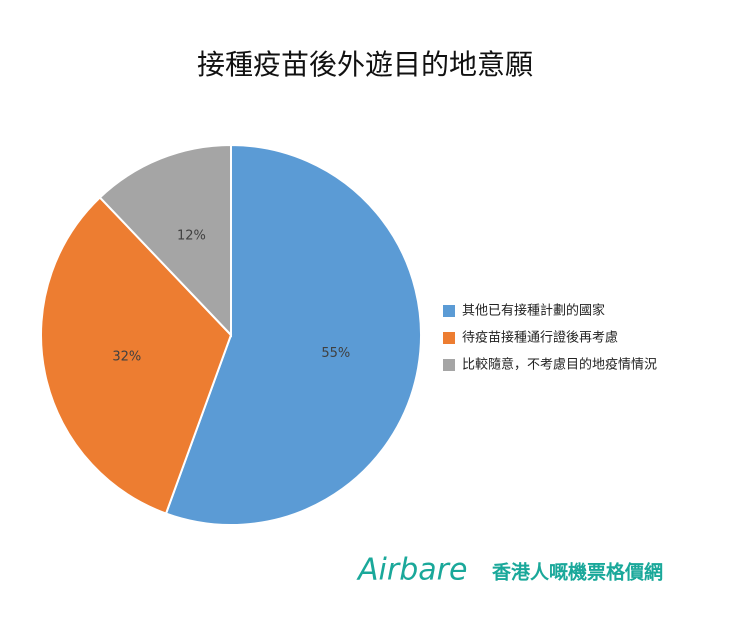  I want to click on chart-title: 接種疫苗後外遊目的地意願, so click(365, 64).